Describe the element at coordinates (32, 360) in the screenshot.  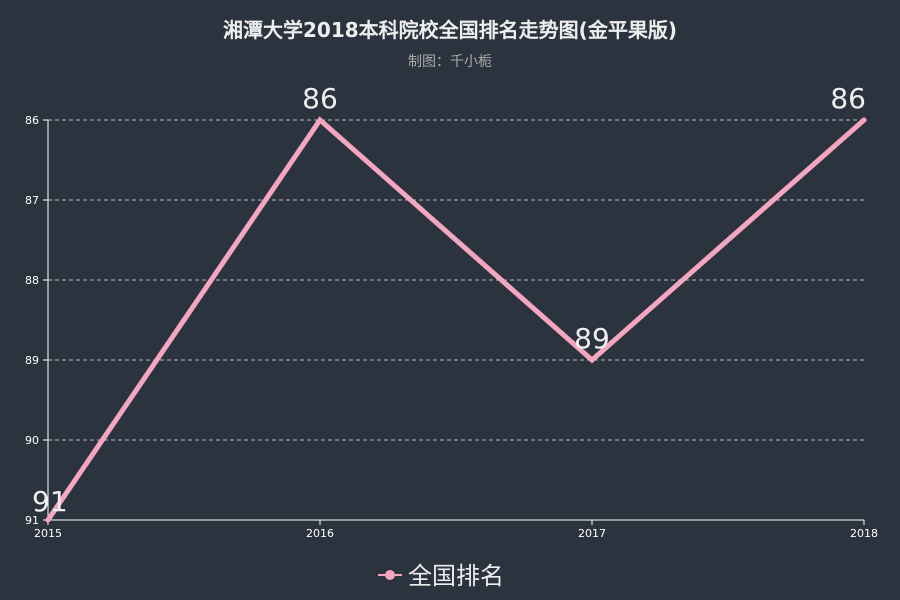
I see `y-tick-label: 89` at that location.